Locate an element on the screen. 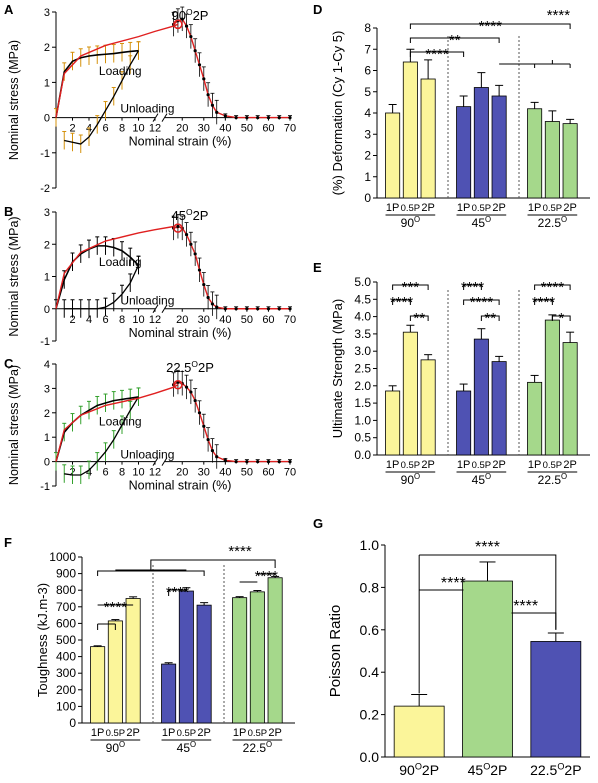 This screenshot has width=598, height=783. series-unloading-line is located at coordinates (102, 436).